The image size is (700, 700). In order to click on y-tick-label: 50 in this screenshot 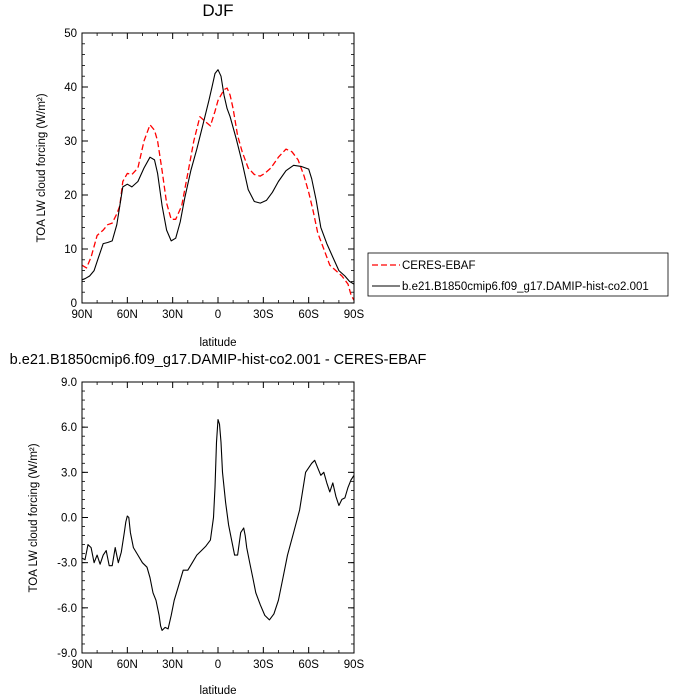, I will do `click(70, 34)`.